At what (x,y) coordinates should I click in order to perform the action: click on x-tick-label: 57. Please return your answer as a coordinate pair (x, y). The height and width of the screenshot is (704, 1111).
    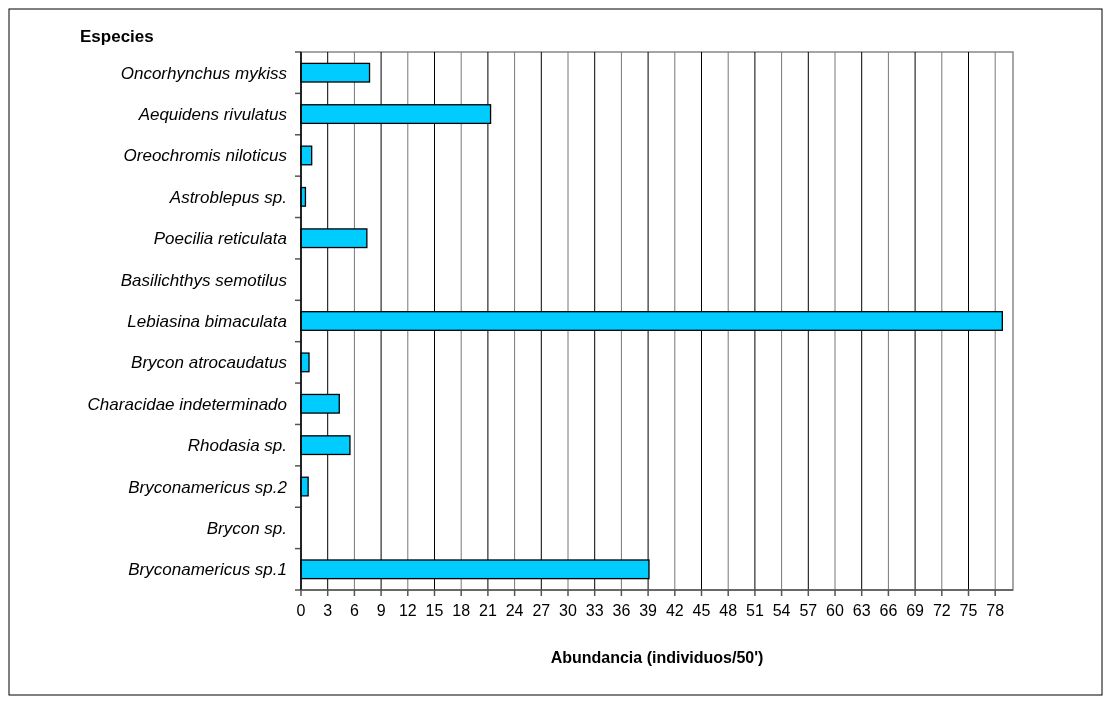
    Looking at the image, I should click on (808, 610).